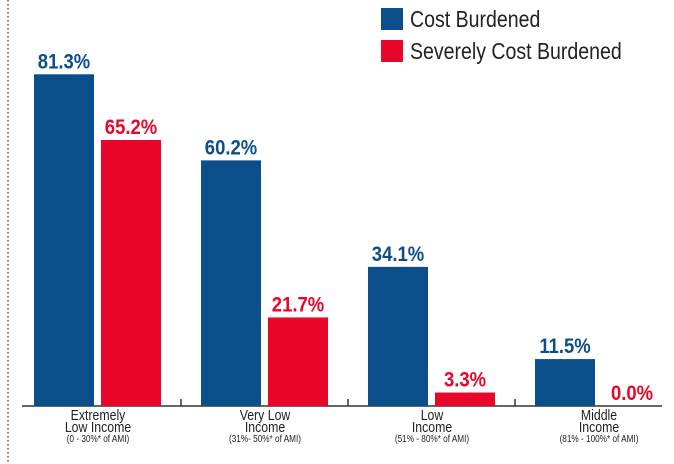 This screenshot has width=674, height=464. I want to click on category-note: (51% - 80%* of AMI), so click(431, 439).